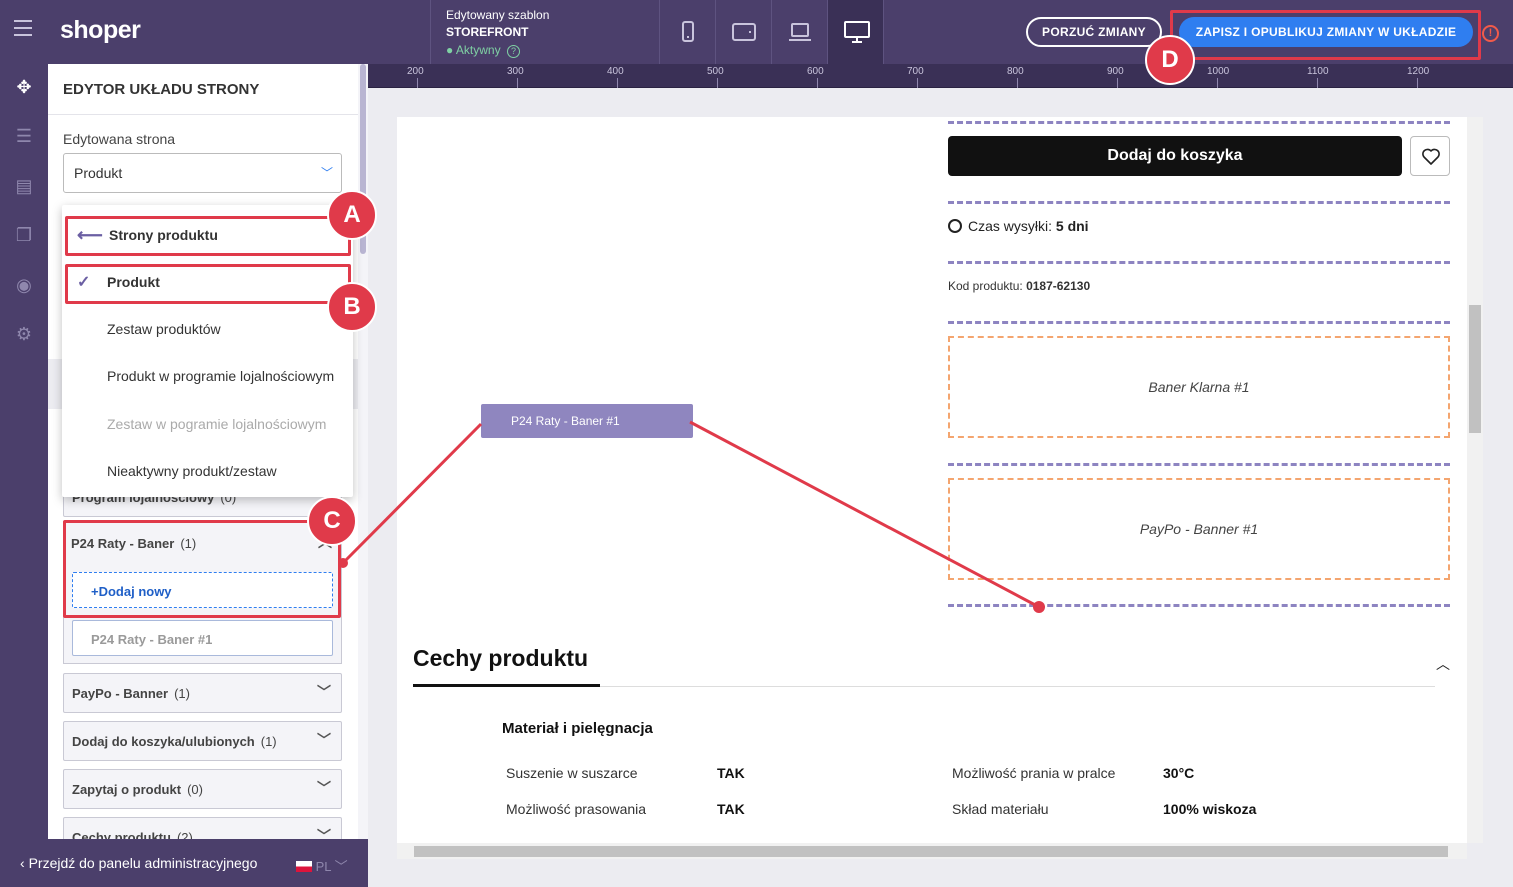 Image resolution: width=1513 pixels, height=887 pixels. I want to click on dropdown-option: Zestaw produktów, so click(207, 329).